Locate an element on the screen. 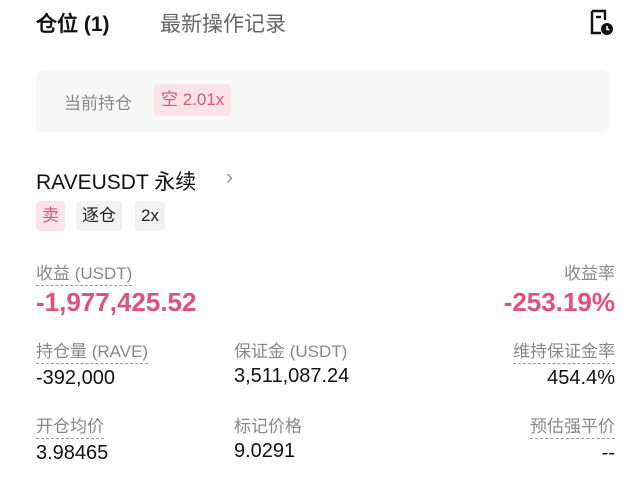  size-label: 持仓量 (RAVE) is located at coordinates (92, 350).